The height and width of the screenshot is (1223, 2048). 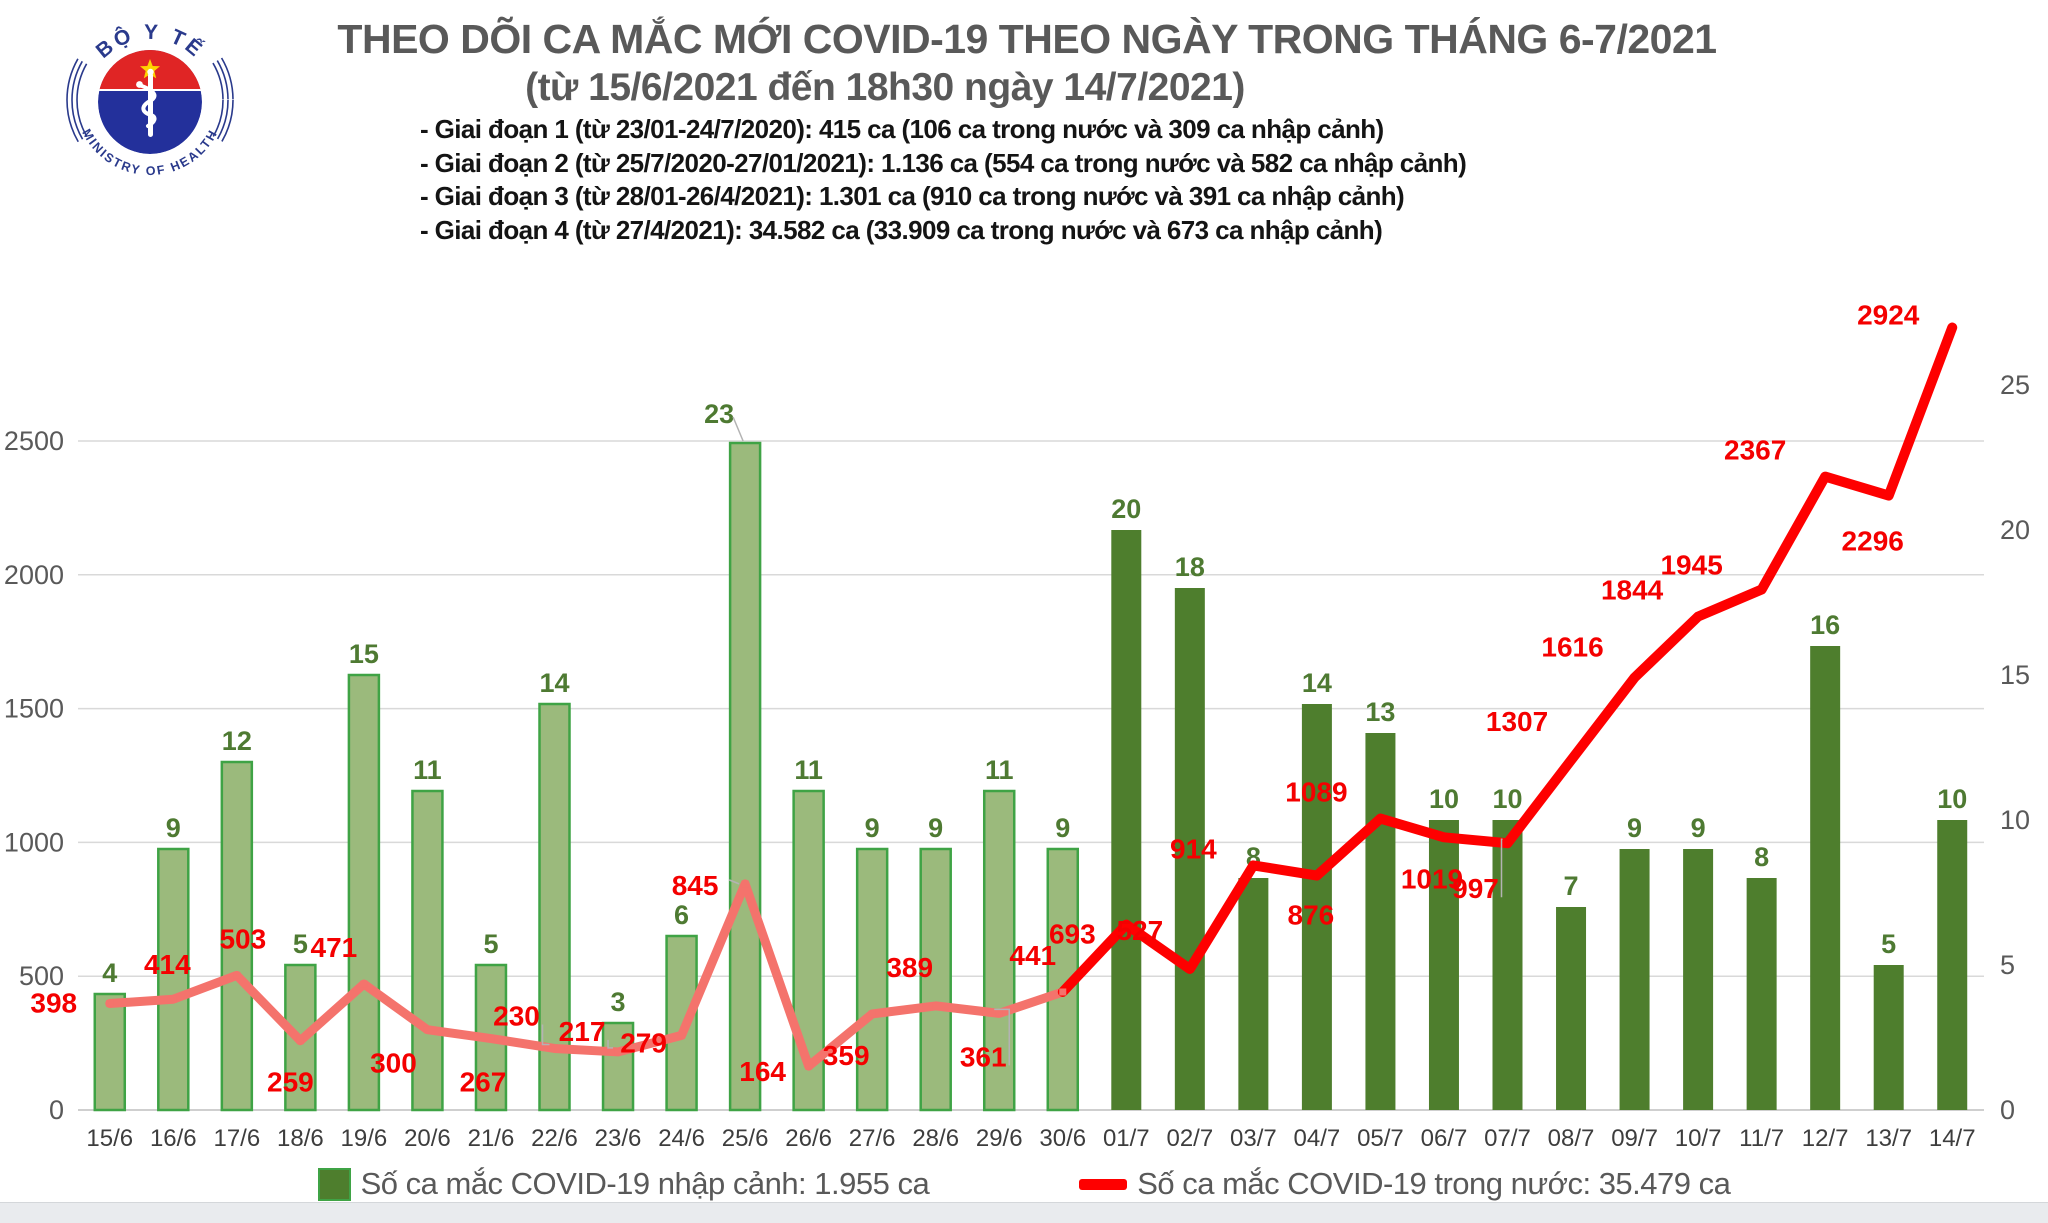 What do you see at coordinates (34, 441) in the screenshot?
I see `left-axis-tick-label: 2500` at bounding box center [34, 441].